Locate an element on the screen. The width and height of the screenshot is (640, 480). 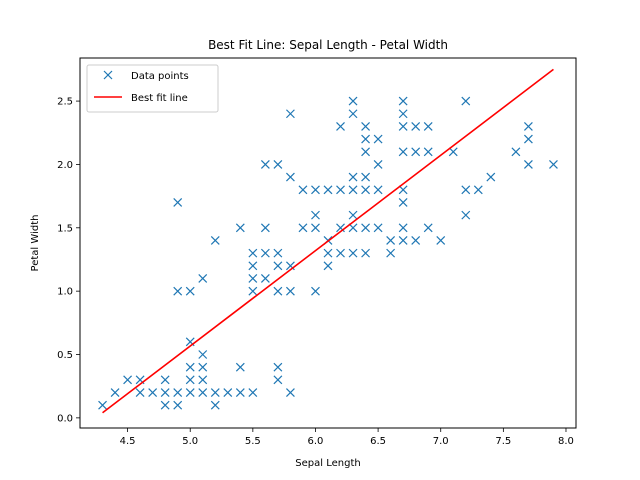
x-axis-label: Sepal Length is located at coordinates (327, 463).